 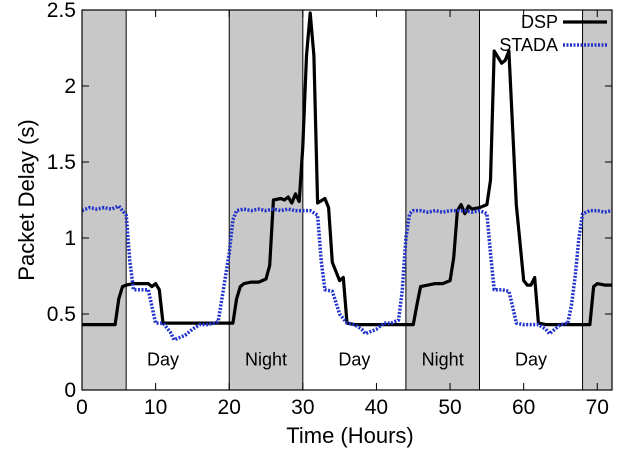 I want to click on x-tick-label: 60, so click(x=523, y=407).